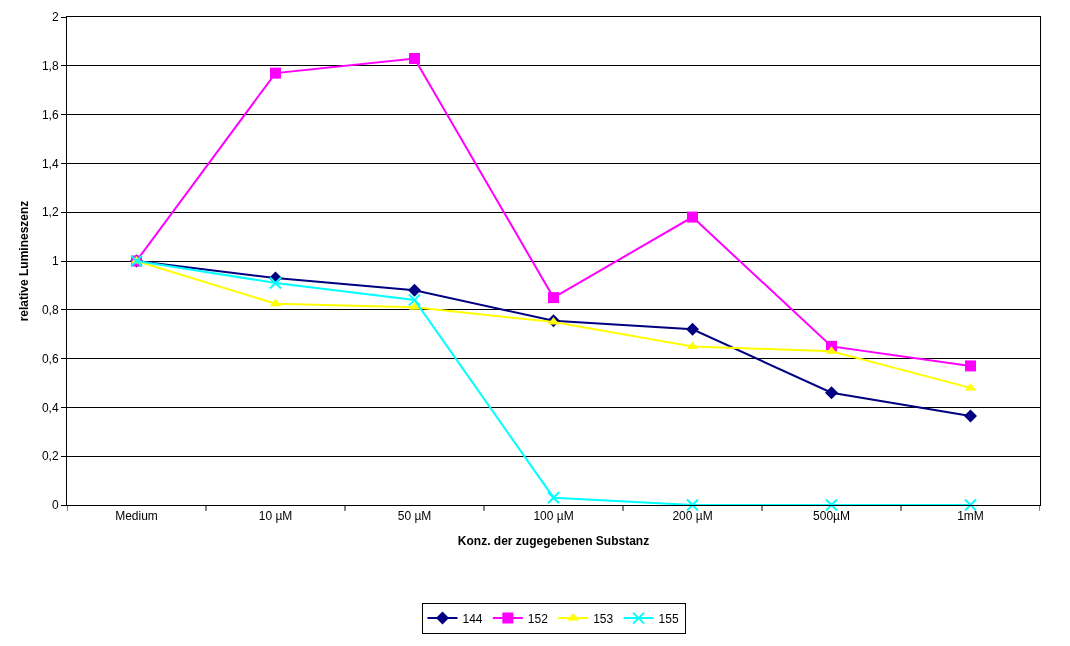  What do you see at coordinates (136, 516) in the screenshot?
I see `x-tick-label: Medium` at bounding box center [136, 516].